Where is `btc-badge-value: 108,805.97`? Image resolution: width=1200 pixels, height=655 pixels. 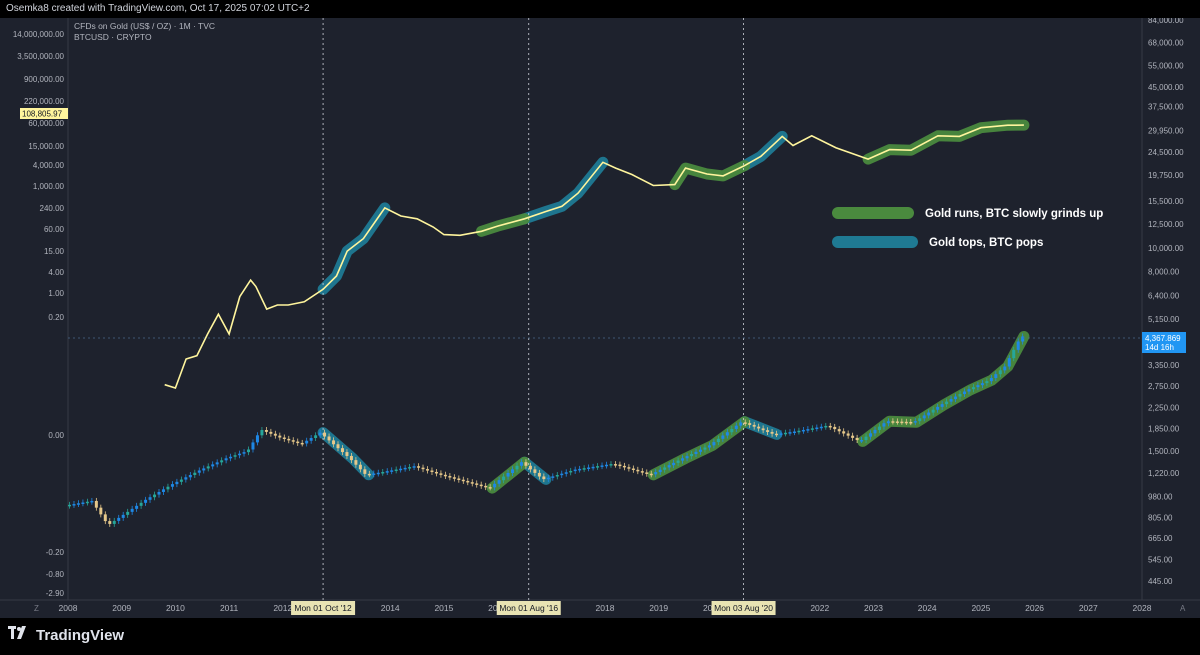 btc-badge-value: 108,805.97 is located at coordinates (42, 114).